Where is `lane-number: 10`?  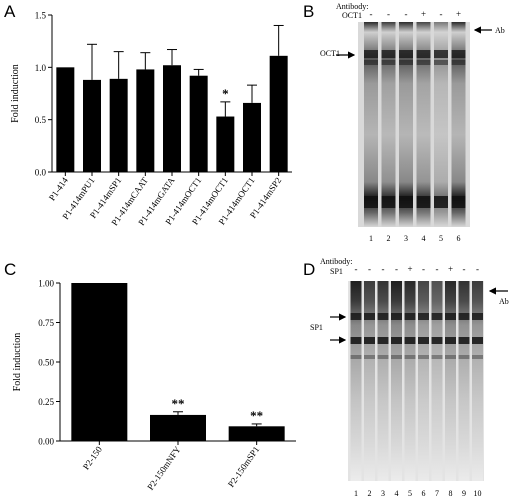 lane-number: 10 is located at coordinates (478, 493).